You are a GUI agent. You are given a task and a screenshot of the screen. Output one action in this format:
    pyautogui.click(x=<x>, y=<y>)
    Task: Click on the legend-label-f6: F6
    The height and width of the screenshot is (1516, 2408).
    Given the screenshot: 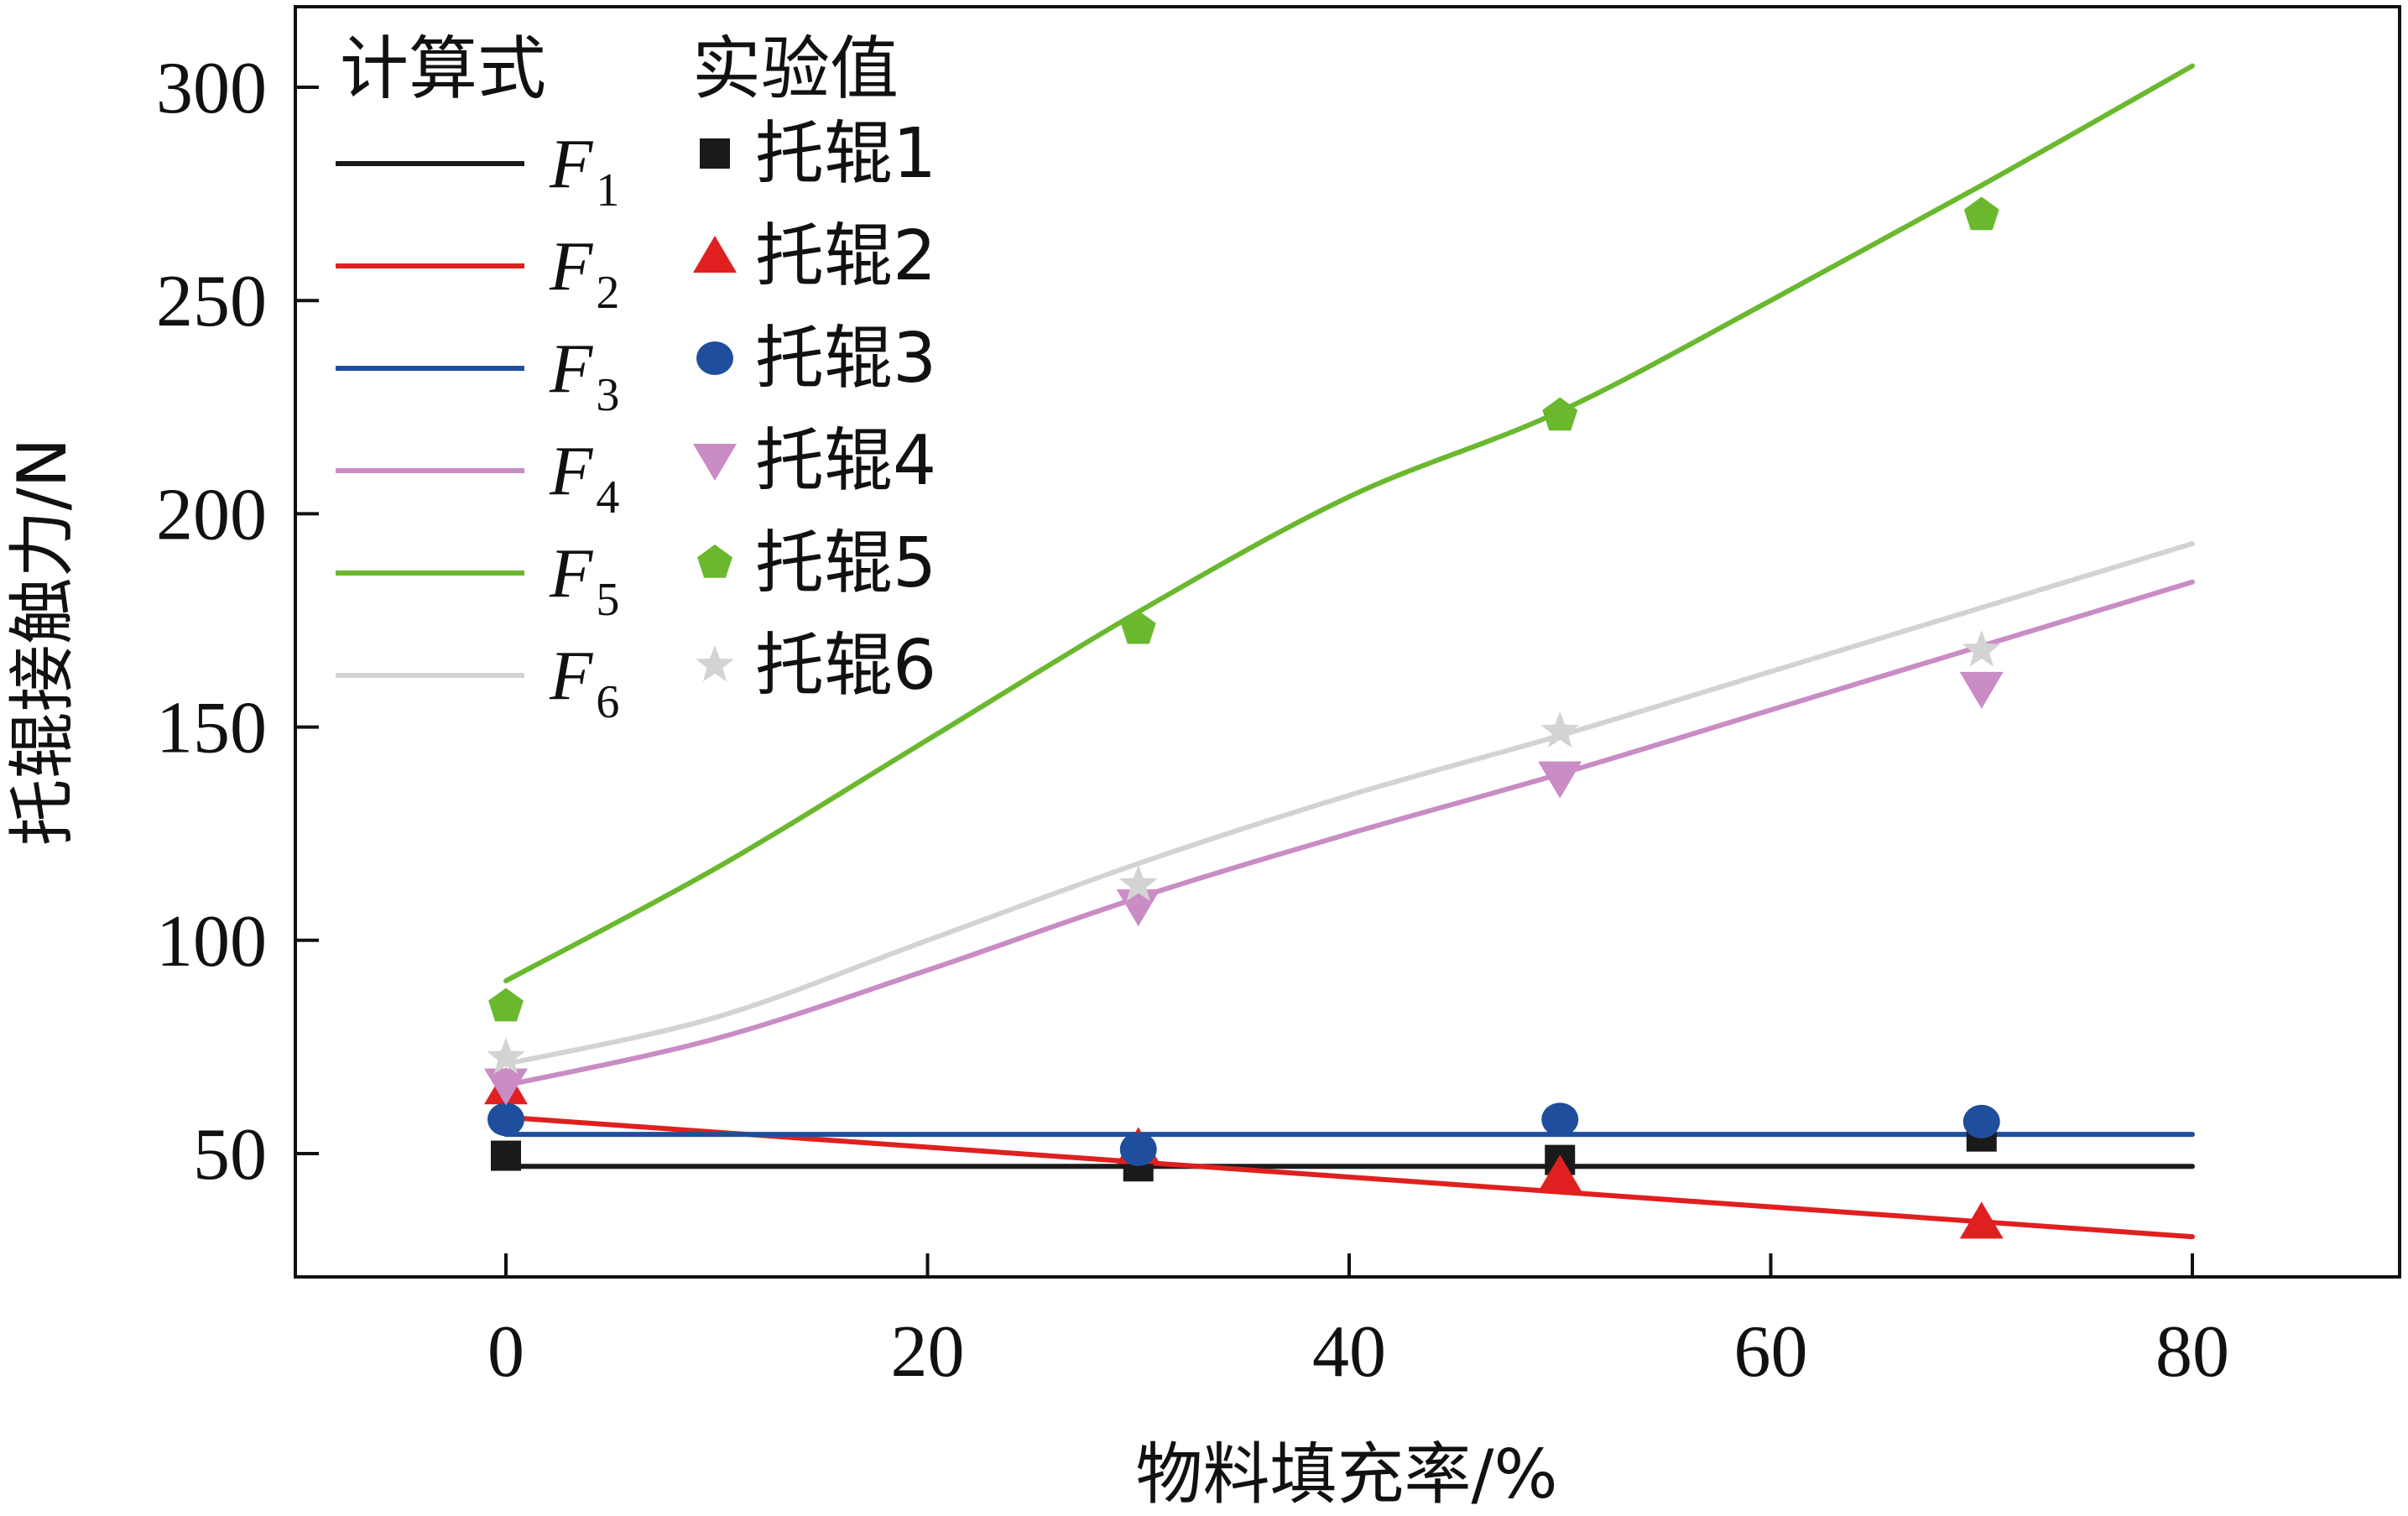 What is the action you would take?
    pyautogui.click(x=584, y=682)
    